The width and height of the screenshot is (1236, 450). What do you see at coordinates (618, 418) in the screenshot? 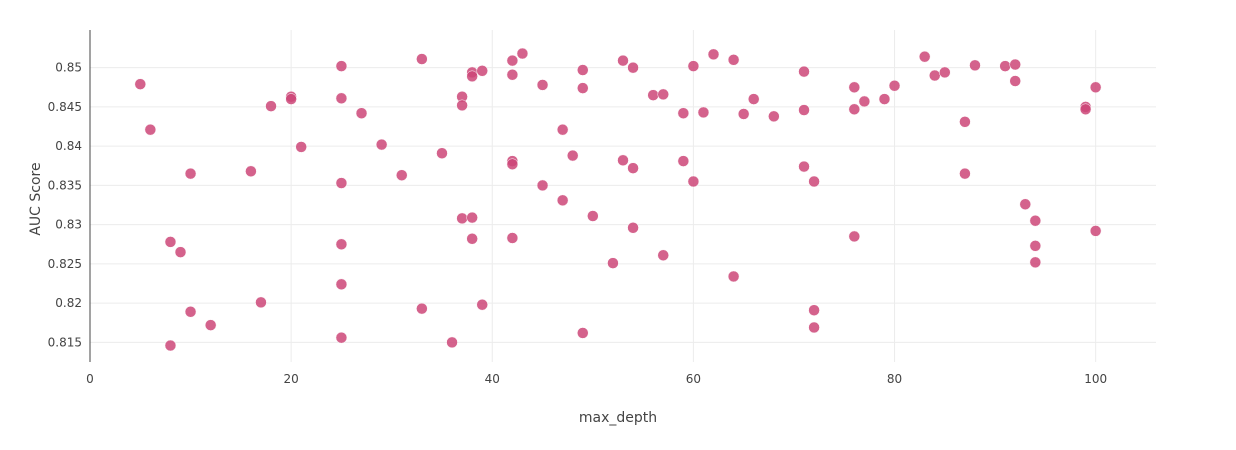
I see `x-axis-title: max_depth` at bounding box center [618, 418].